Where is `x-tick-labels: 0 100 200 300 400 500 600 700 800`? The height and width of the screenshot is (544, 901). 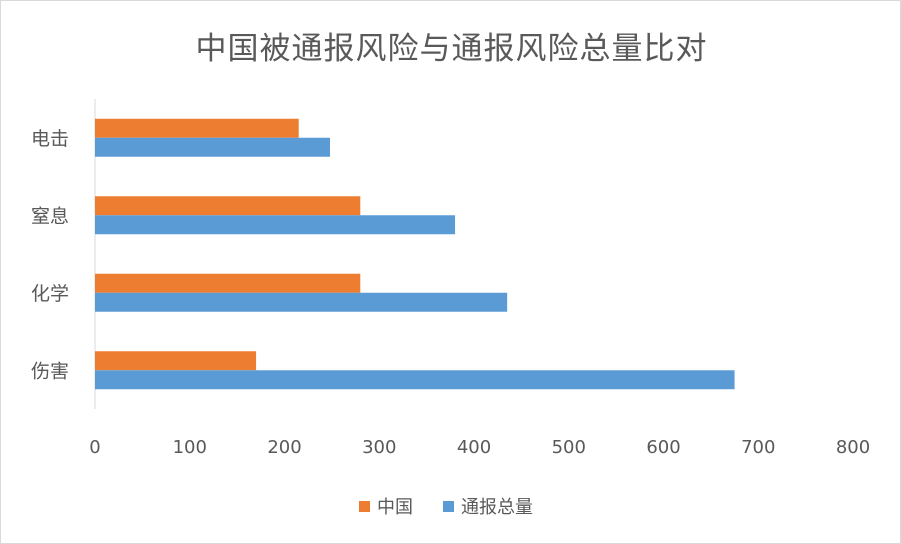
x-tick-labels: 0 100 200 300 400 500 600 700 800 is located at coordinates (479, 447).